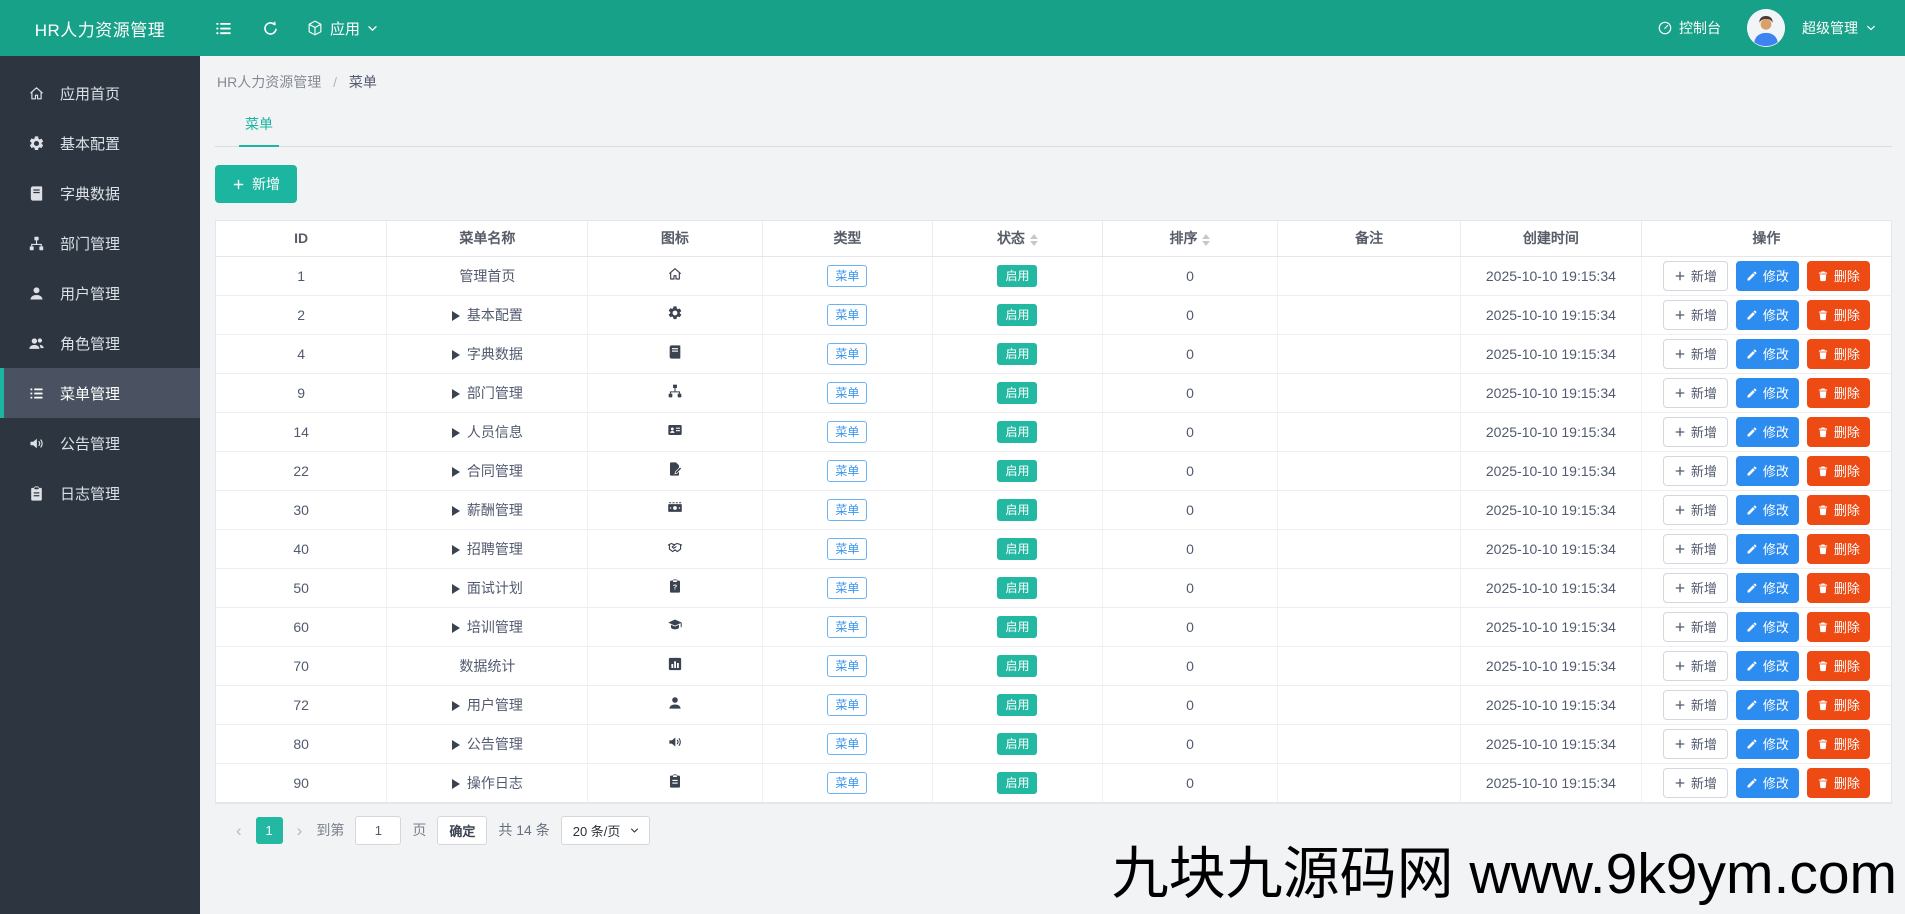 The image size is (1905, 914). Describe the element at coordinates (100, 193) in the screenshot. I see `sidebar-item-book: 字典数据` at that location.